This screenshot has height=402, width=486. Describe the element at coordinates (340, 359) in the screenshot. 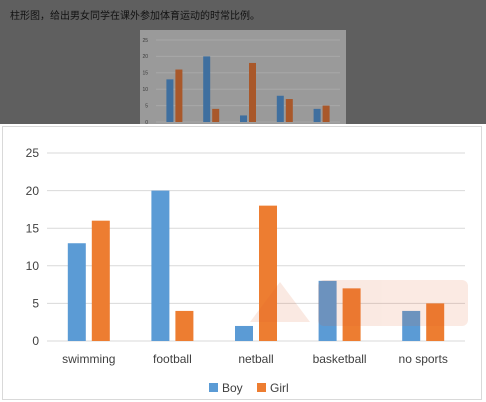

I see `x-tick-label: basketball` at that location.